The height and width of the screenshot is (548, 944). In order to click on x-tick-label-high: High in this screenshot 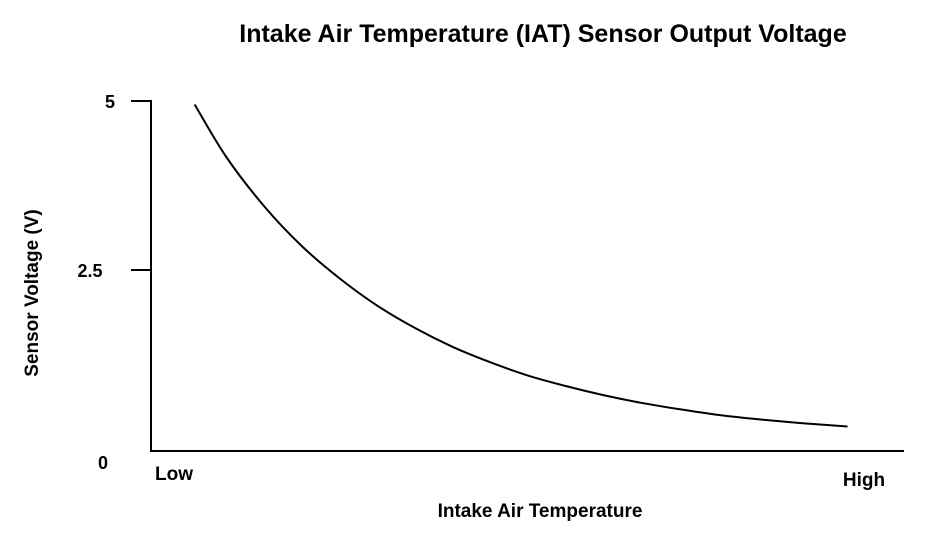, I will do `click(864, 480)`.